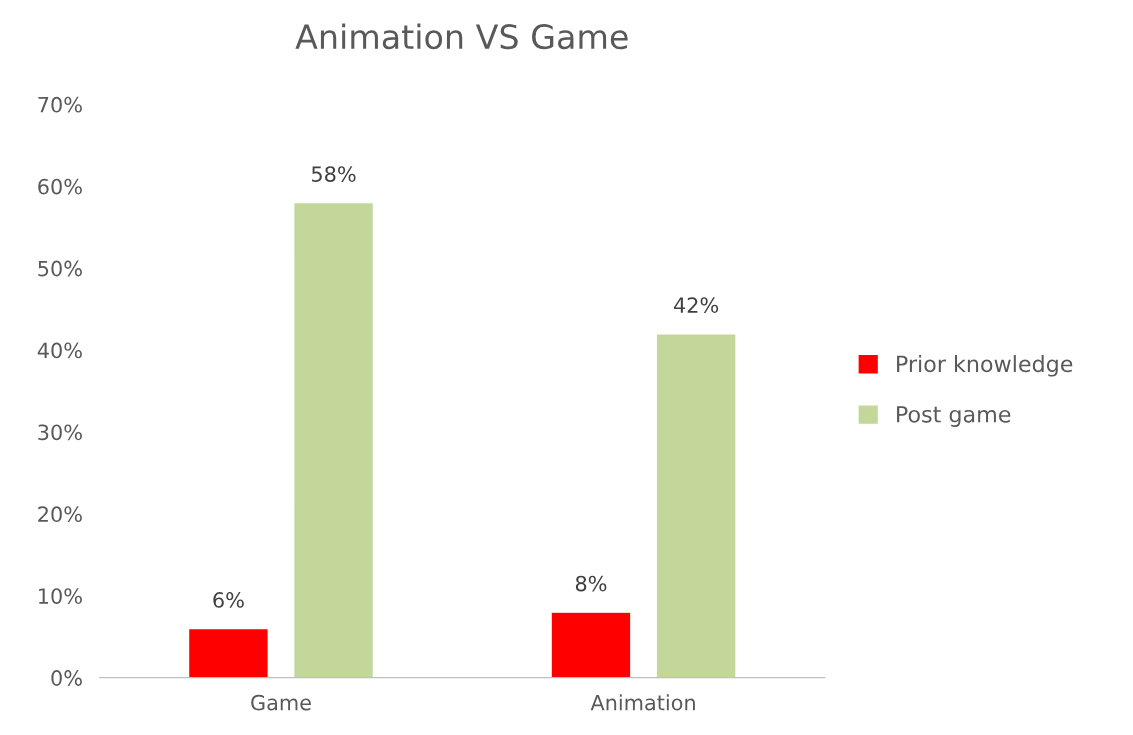 This screenshot has width=1133, height=735. Describe the element at coordinates (60, 596) in the screenshot. I see `y-tick-label: 10%` at that location.